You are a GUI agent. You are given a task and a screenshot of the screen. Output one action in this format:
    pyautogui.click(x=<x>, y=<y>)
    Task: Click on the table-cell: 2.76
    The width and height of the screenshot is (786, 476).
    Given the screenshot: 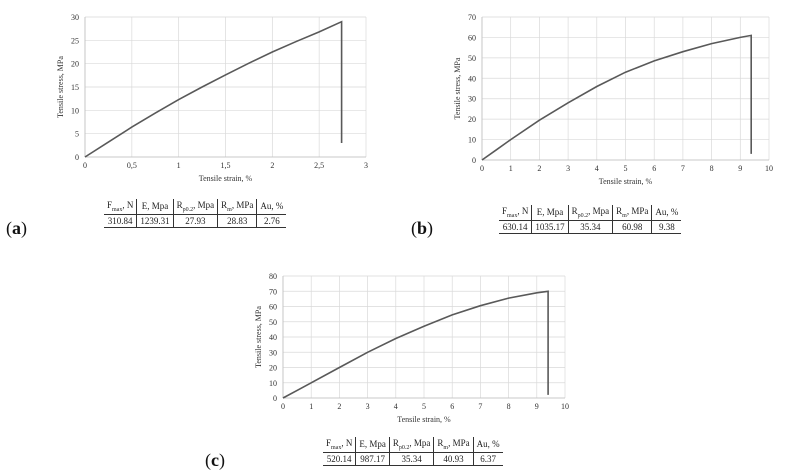 What is the action you would take?
    pyautogui.click(x=271, y=221)
    